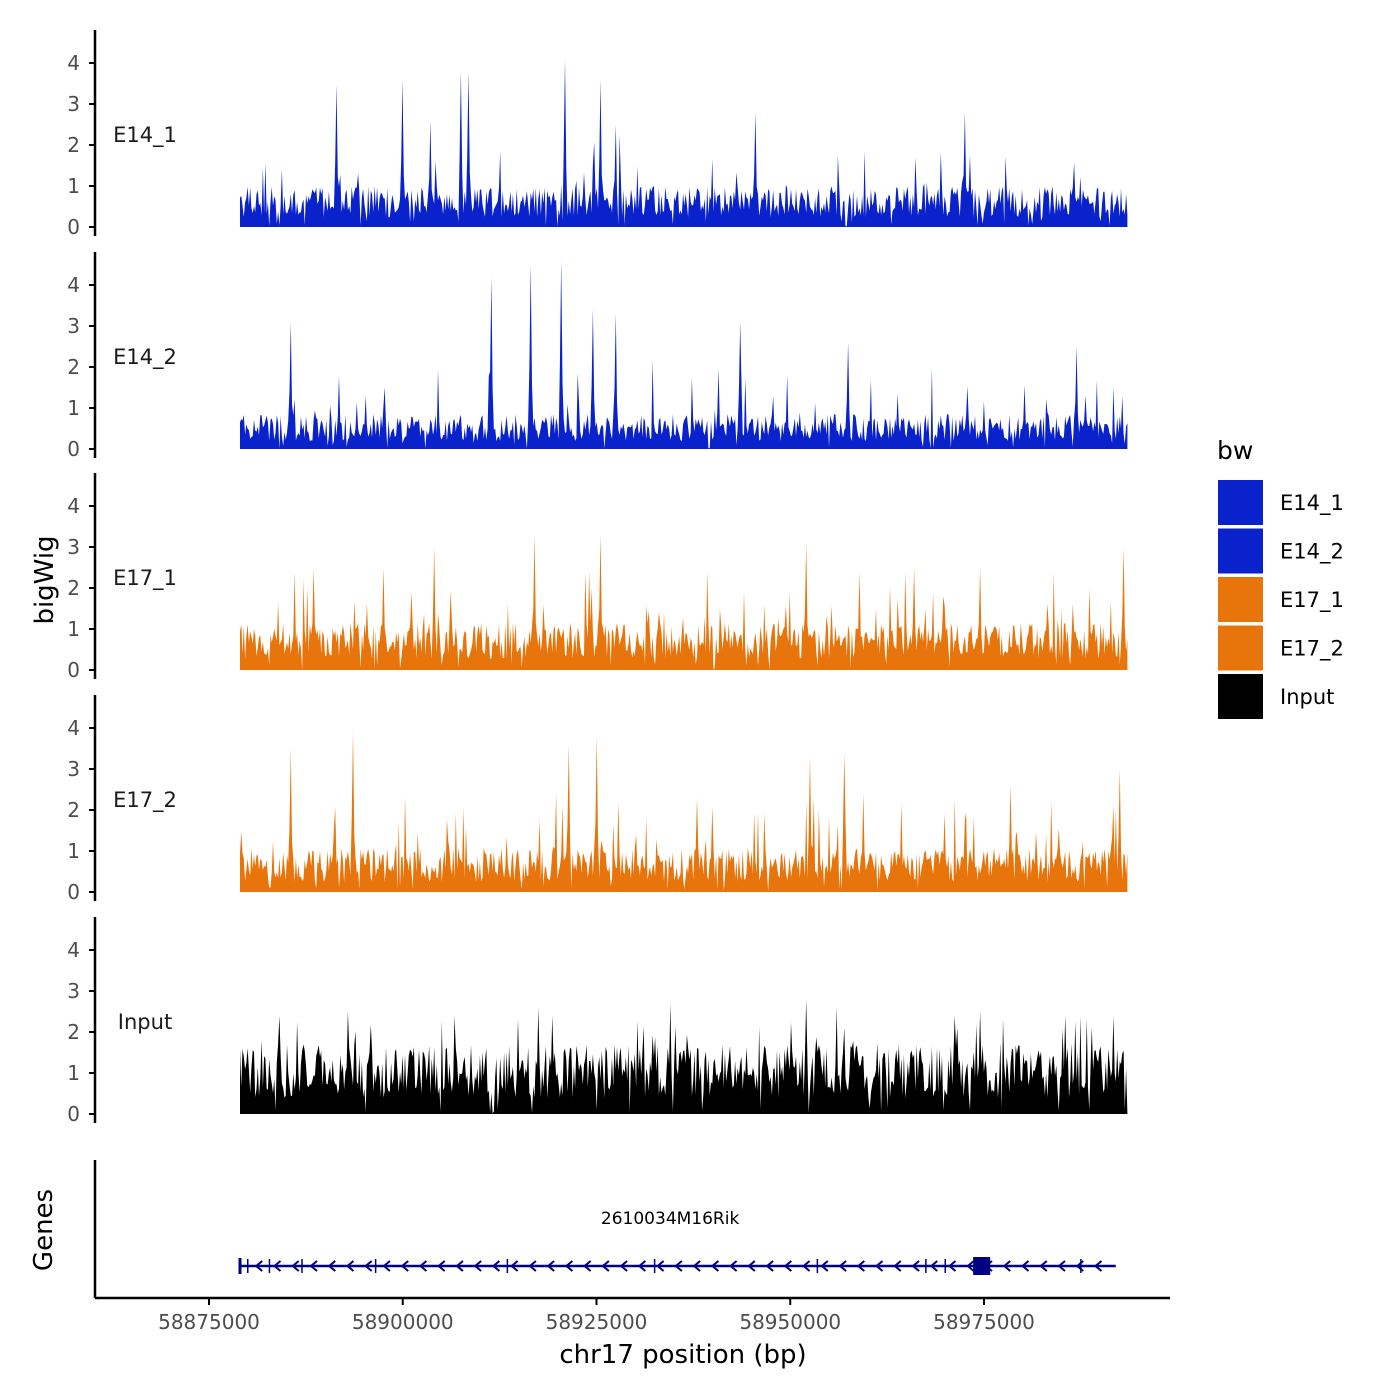  Describe the element at coordinates (73, 670) in the screenshot. I see `y-tick-label-E17_1-0: 0` at that location.